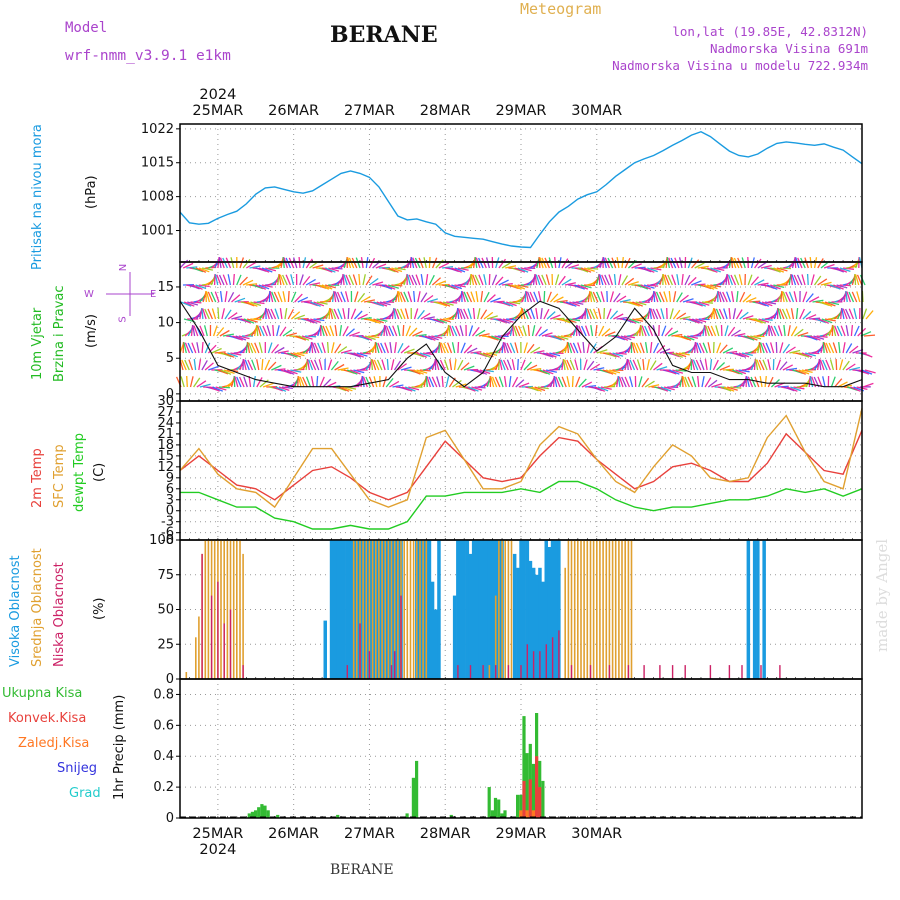 The width and height of the screenshot is (900, 900). I want to click on wind-ytick-label: 15, so click(165, 287).